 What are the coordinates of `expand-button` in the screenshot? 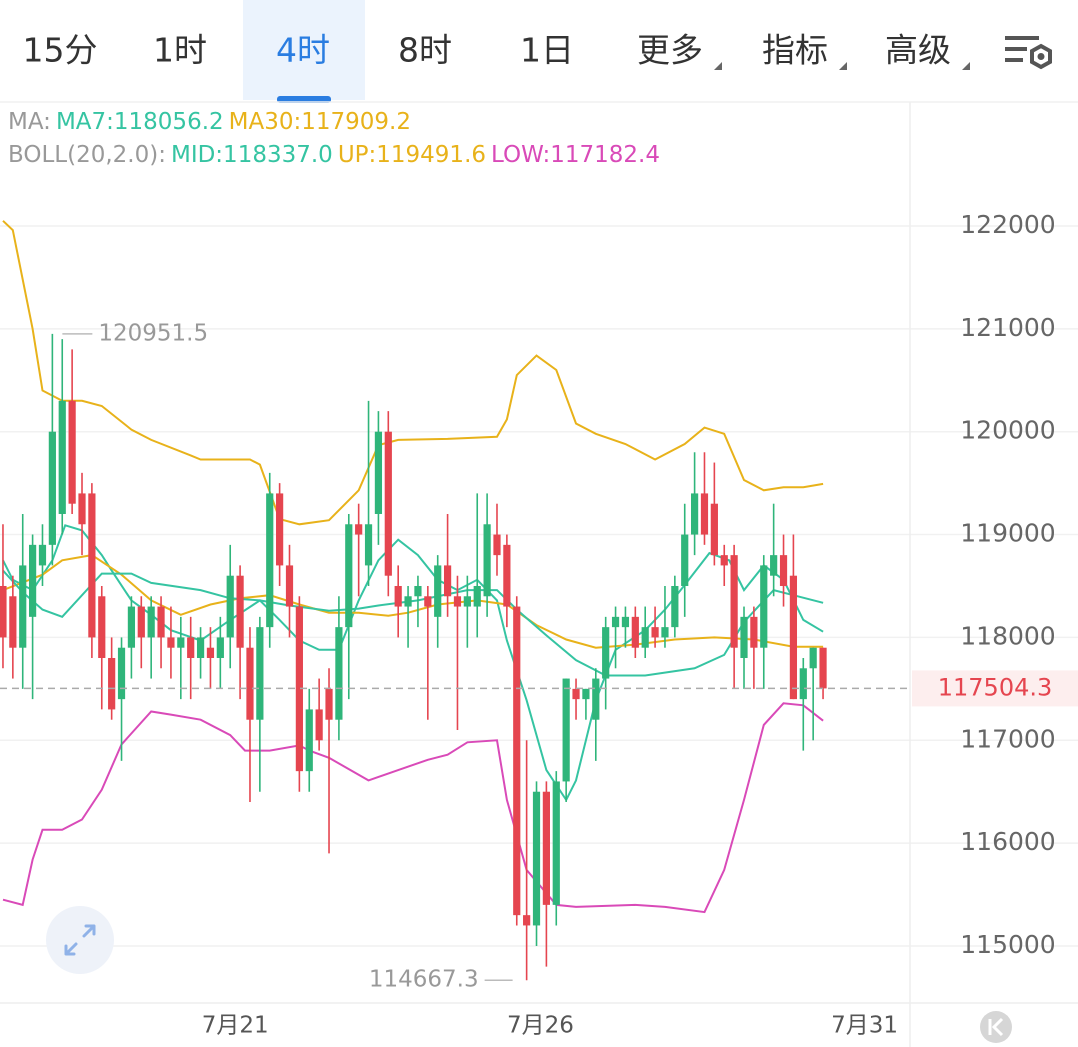 It's located at (80, 940).